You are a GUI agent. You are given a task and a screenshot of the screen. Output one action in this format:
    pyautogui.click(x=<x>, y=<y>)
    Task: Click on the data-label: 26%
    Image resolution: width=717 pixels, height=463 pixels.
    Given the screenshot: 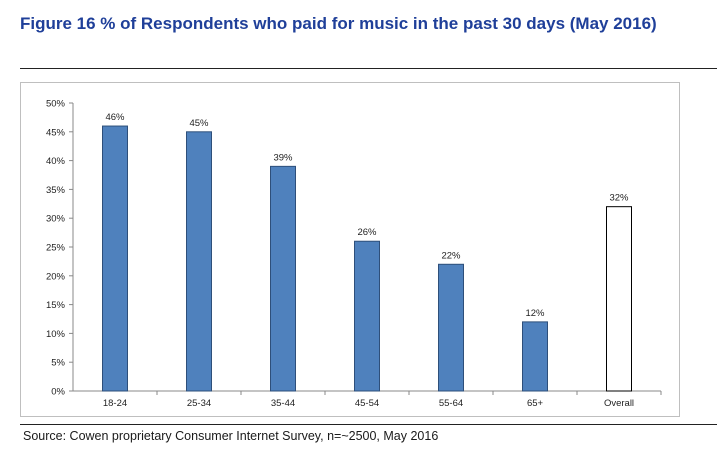 What is the action you would take?
    pyautogui.click(x=367, y=232)
    